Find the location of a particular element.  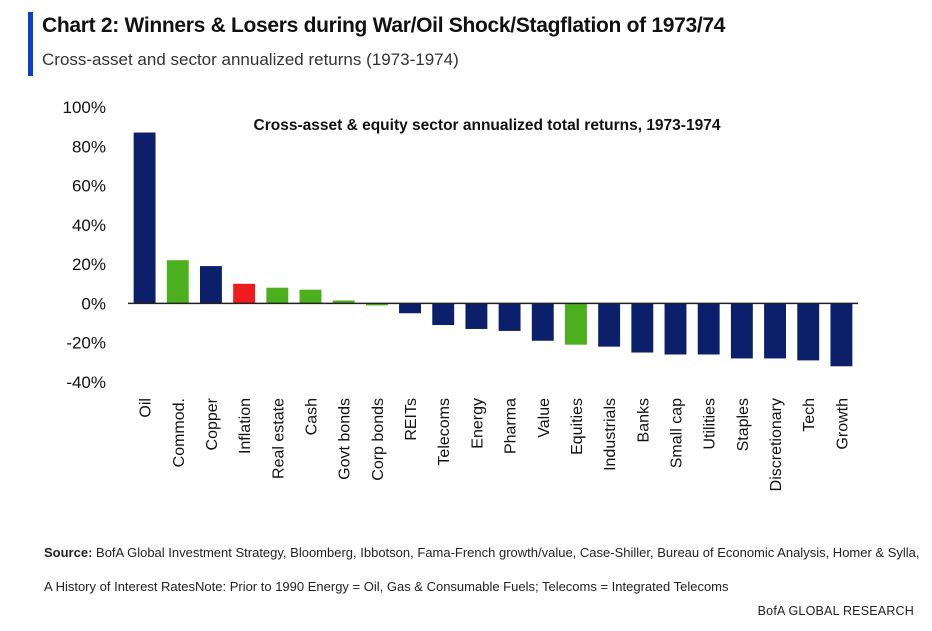

y-tick-label: 100% is located at coordinates (84, 107).